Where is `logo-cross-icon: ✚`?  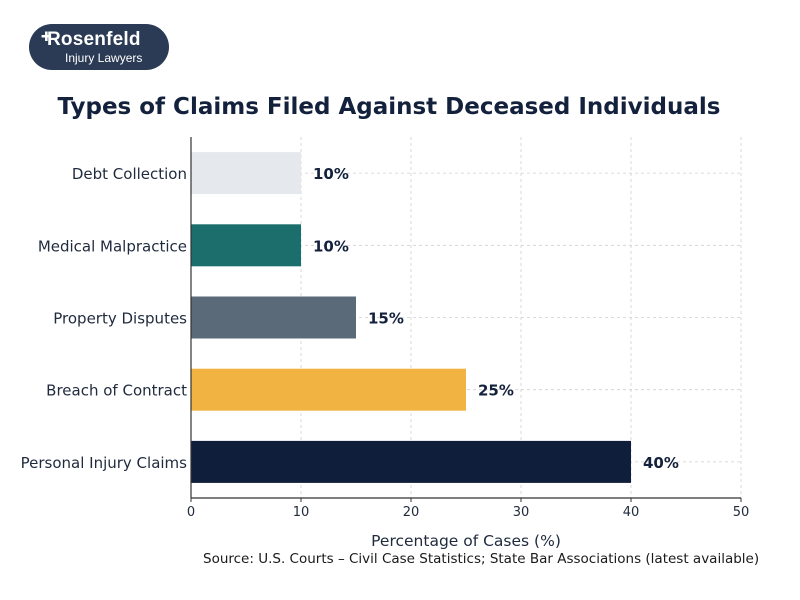 logo-cross-icon: ✚ is located at coordinates (46, 37).